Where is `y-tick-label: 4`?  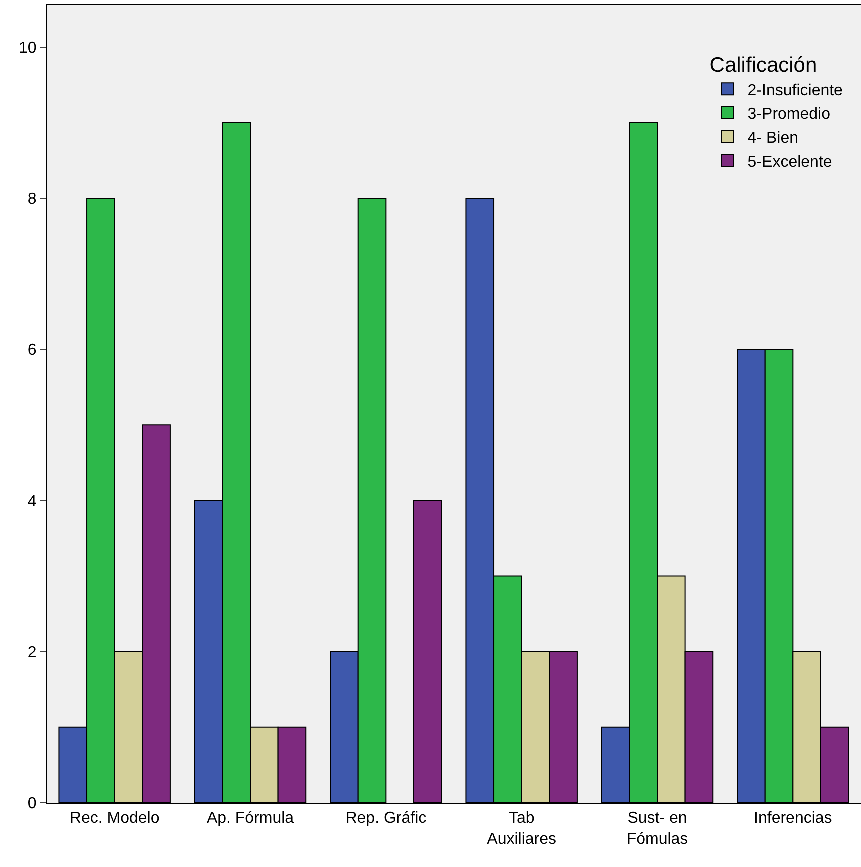 y-tick-label: 4 is located at coordinates (32, 501).